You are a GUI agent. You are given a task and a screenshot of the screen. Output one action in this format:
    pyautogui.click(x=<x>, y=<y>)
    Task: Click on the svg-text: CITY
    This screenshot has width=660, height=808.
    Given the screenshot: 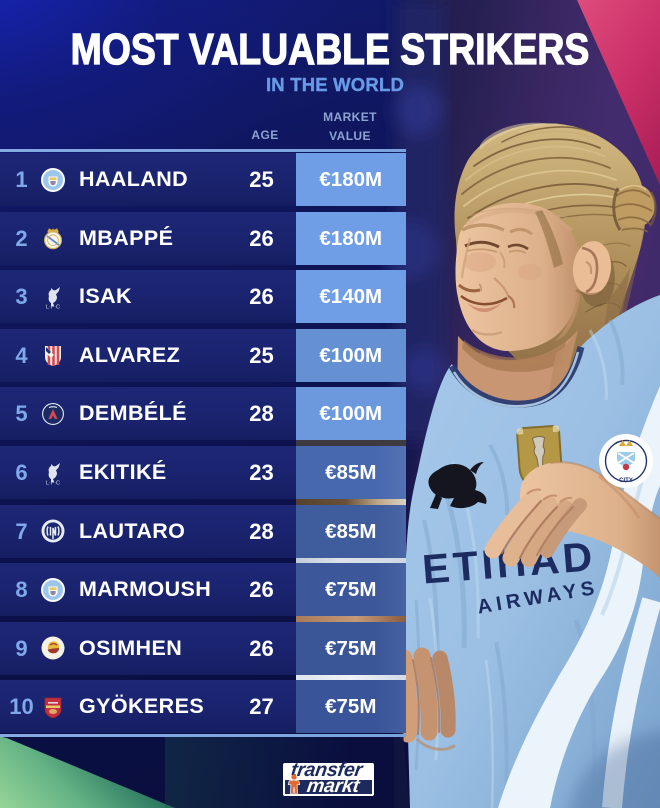 What is the action you would take?
    pyautogui.click(x=626, y=481)
    